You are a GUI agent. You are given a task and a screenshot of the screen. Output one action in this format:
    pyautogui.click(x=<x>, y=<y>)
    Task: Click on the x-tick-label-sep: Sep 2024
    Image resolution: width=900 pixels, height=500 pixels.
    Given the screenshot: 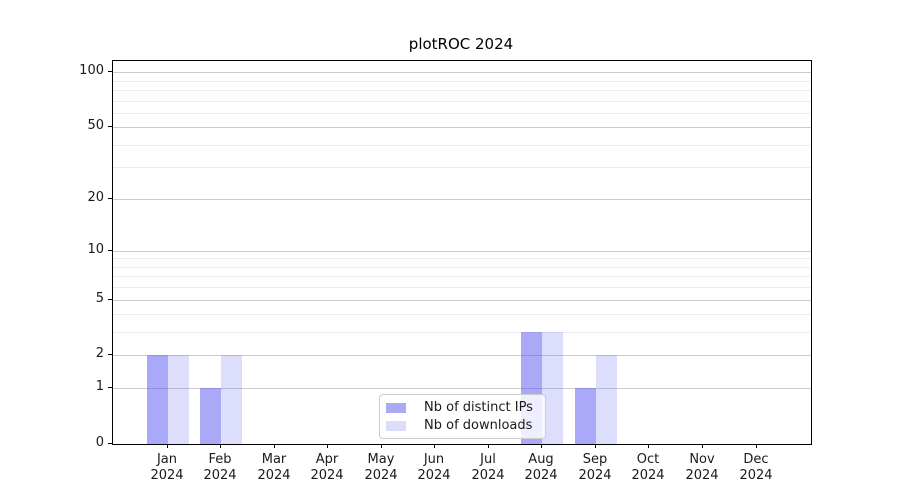 What is the action you would take?
    pyautogui.click(x=595, y=467)
    